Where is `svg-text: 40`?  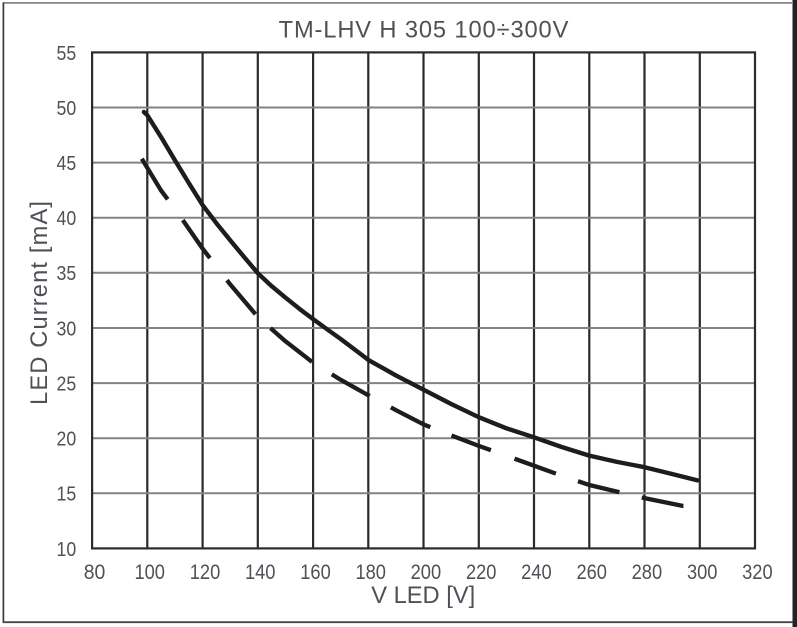
svg-text: 40 is located at coordinates (67, 218).